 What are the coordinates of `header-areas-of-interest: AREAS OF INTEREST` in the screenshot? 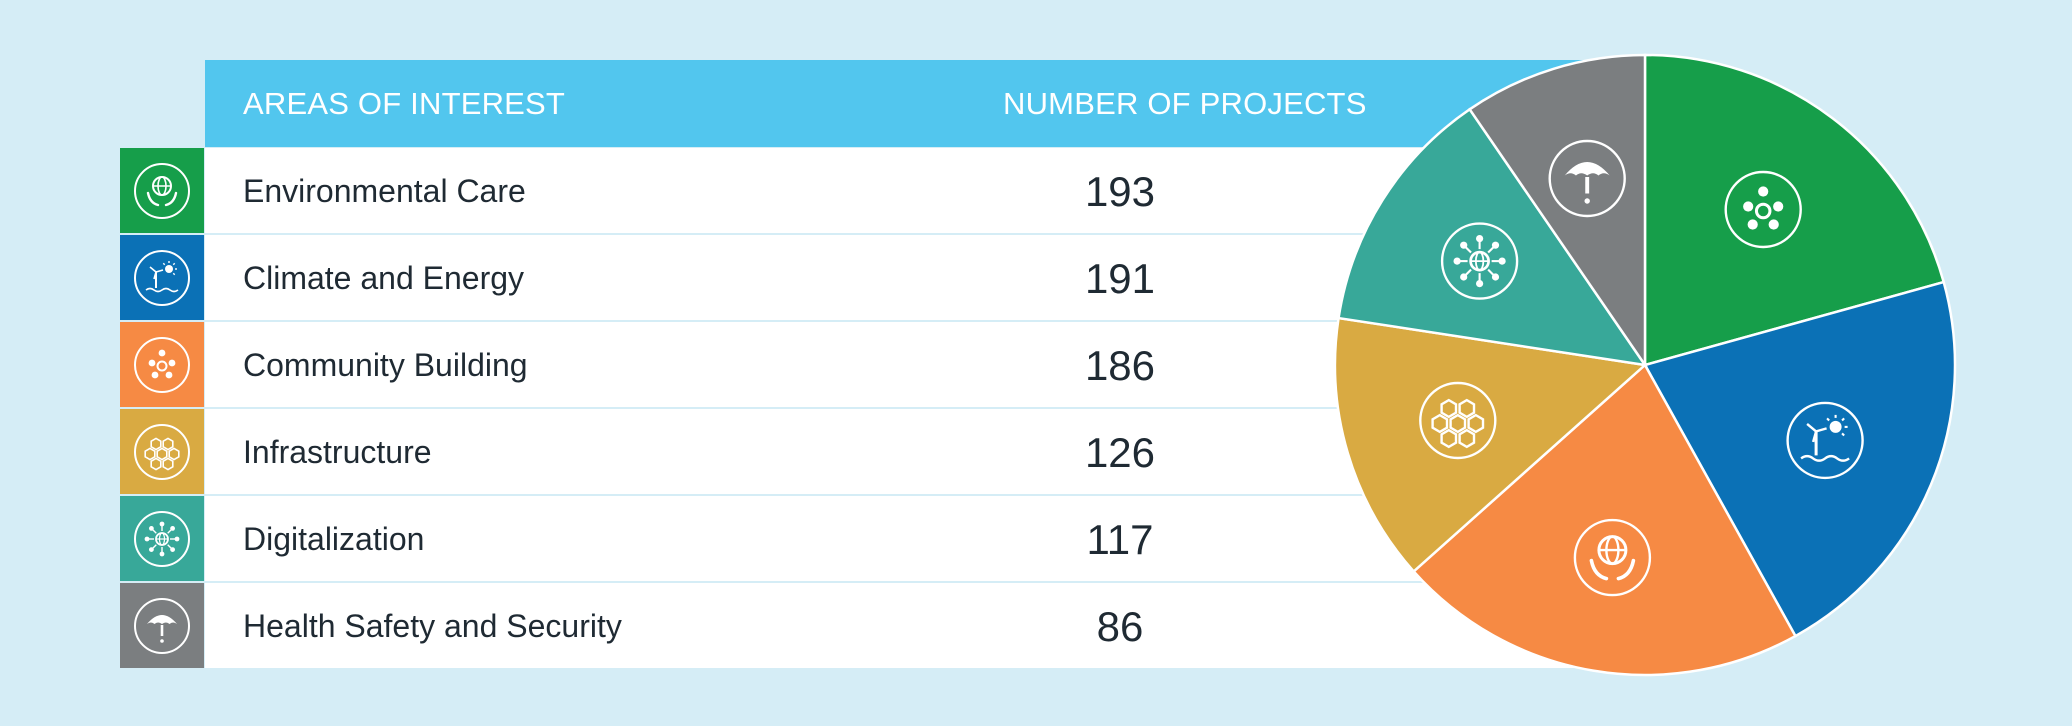 It's located at (404, 103).